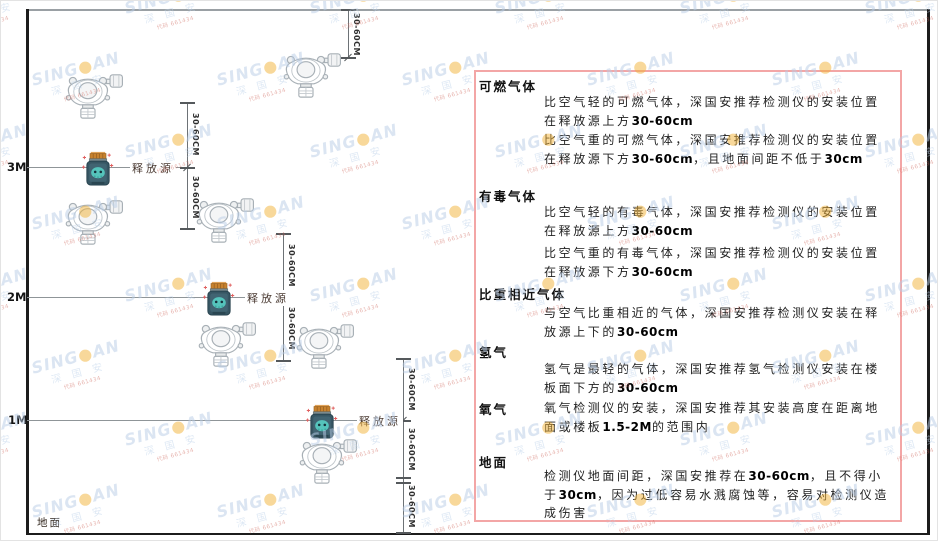 This screenshot has height=541, width=938. What do you see at coordinates (712, 417) in the screenshot?
I see `section-paragraph: 氧气检测仪的安装，深国安推荐其安装高度在距离地面或楼板1.5-2M的范围内` at bounding box center [712, 417].